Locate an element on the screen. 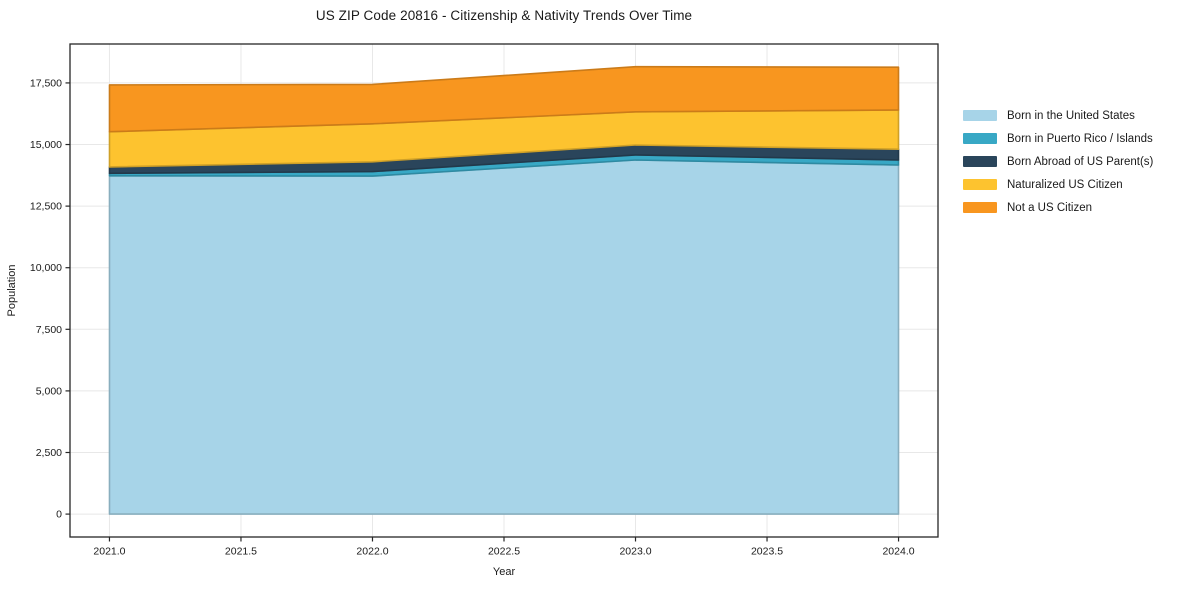 Image resolution: width=1189 pixels, height=590 pixels. x-tick-label: 2023.5 is located at coordinates (767, 552).